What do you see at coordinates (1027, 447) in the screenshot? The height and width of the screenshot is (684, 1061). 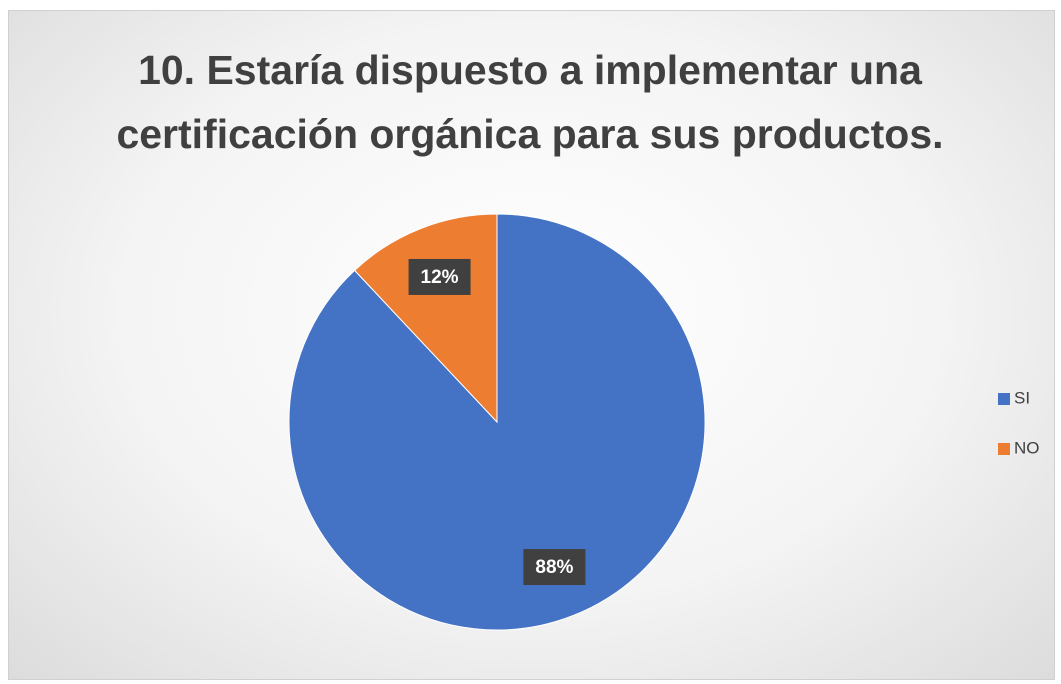 I see `legend-label: NO` at bounding box center [1027, 447].